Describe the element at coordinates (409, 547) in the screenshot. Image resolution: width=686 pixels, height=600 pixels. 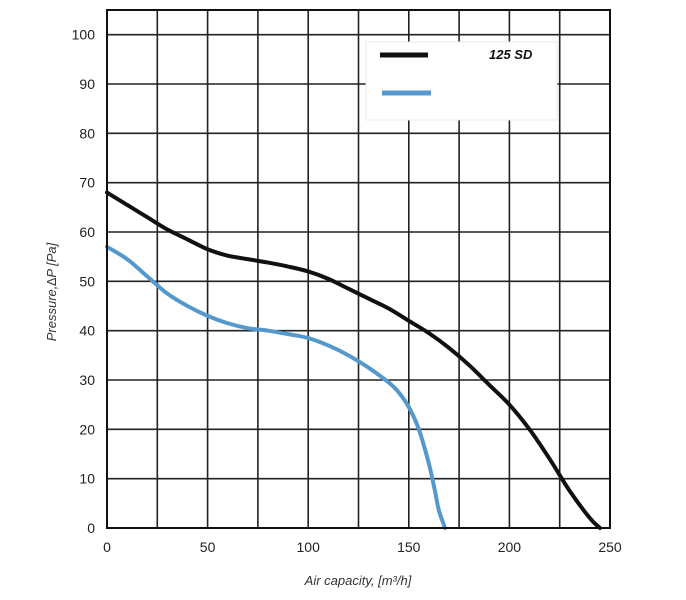
I see `x-tick-label: 150` at that location.